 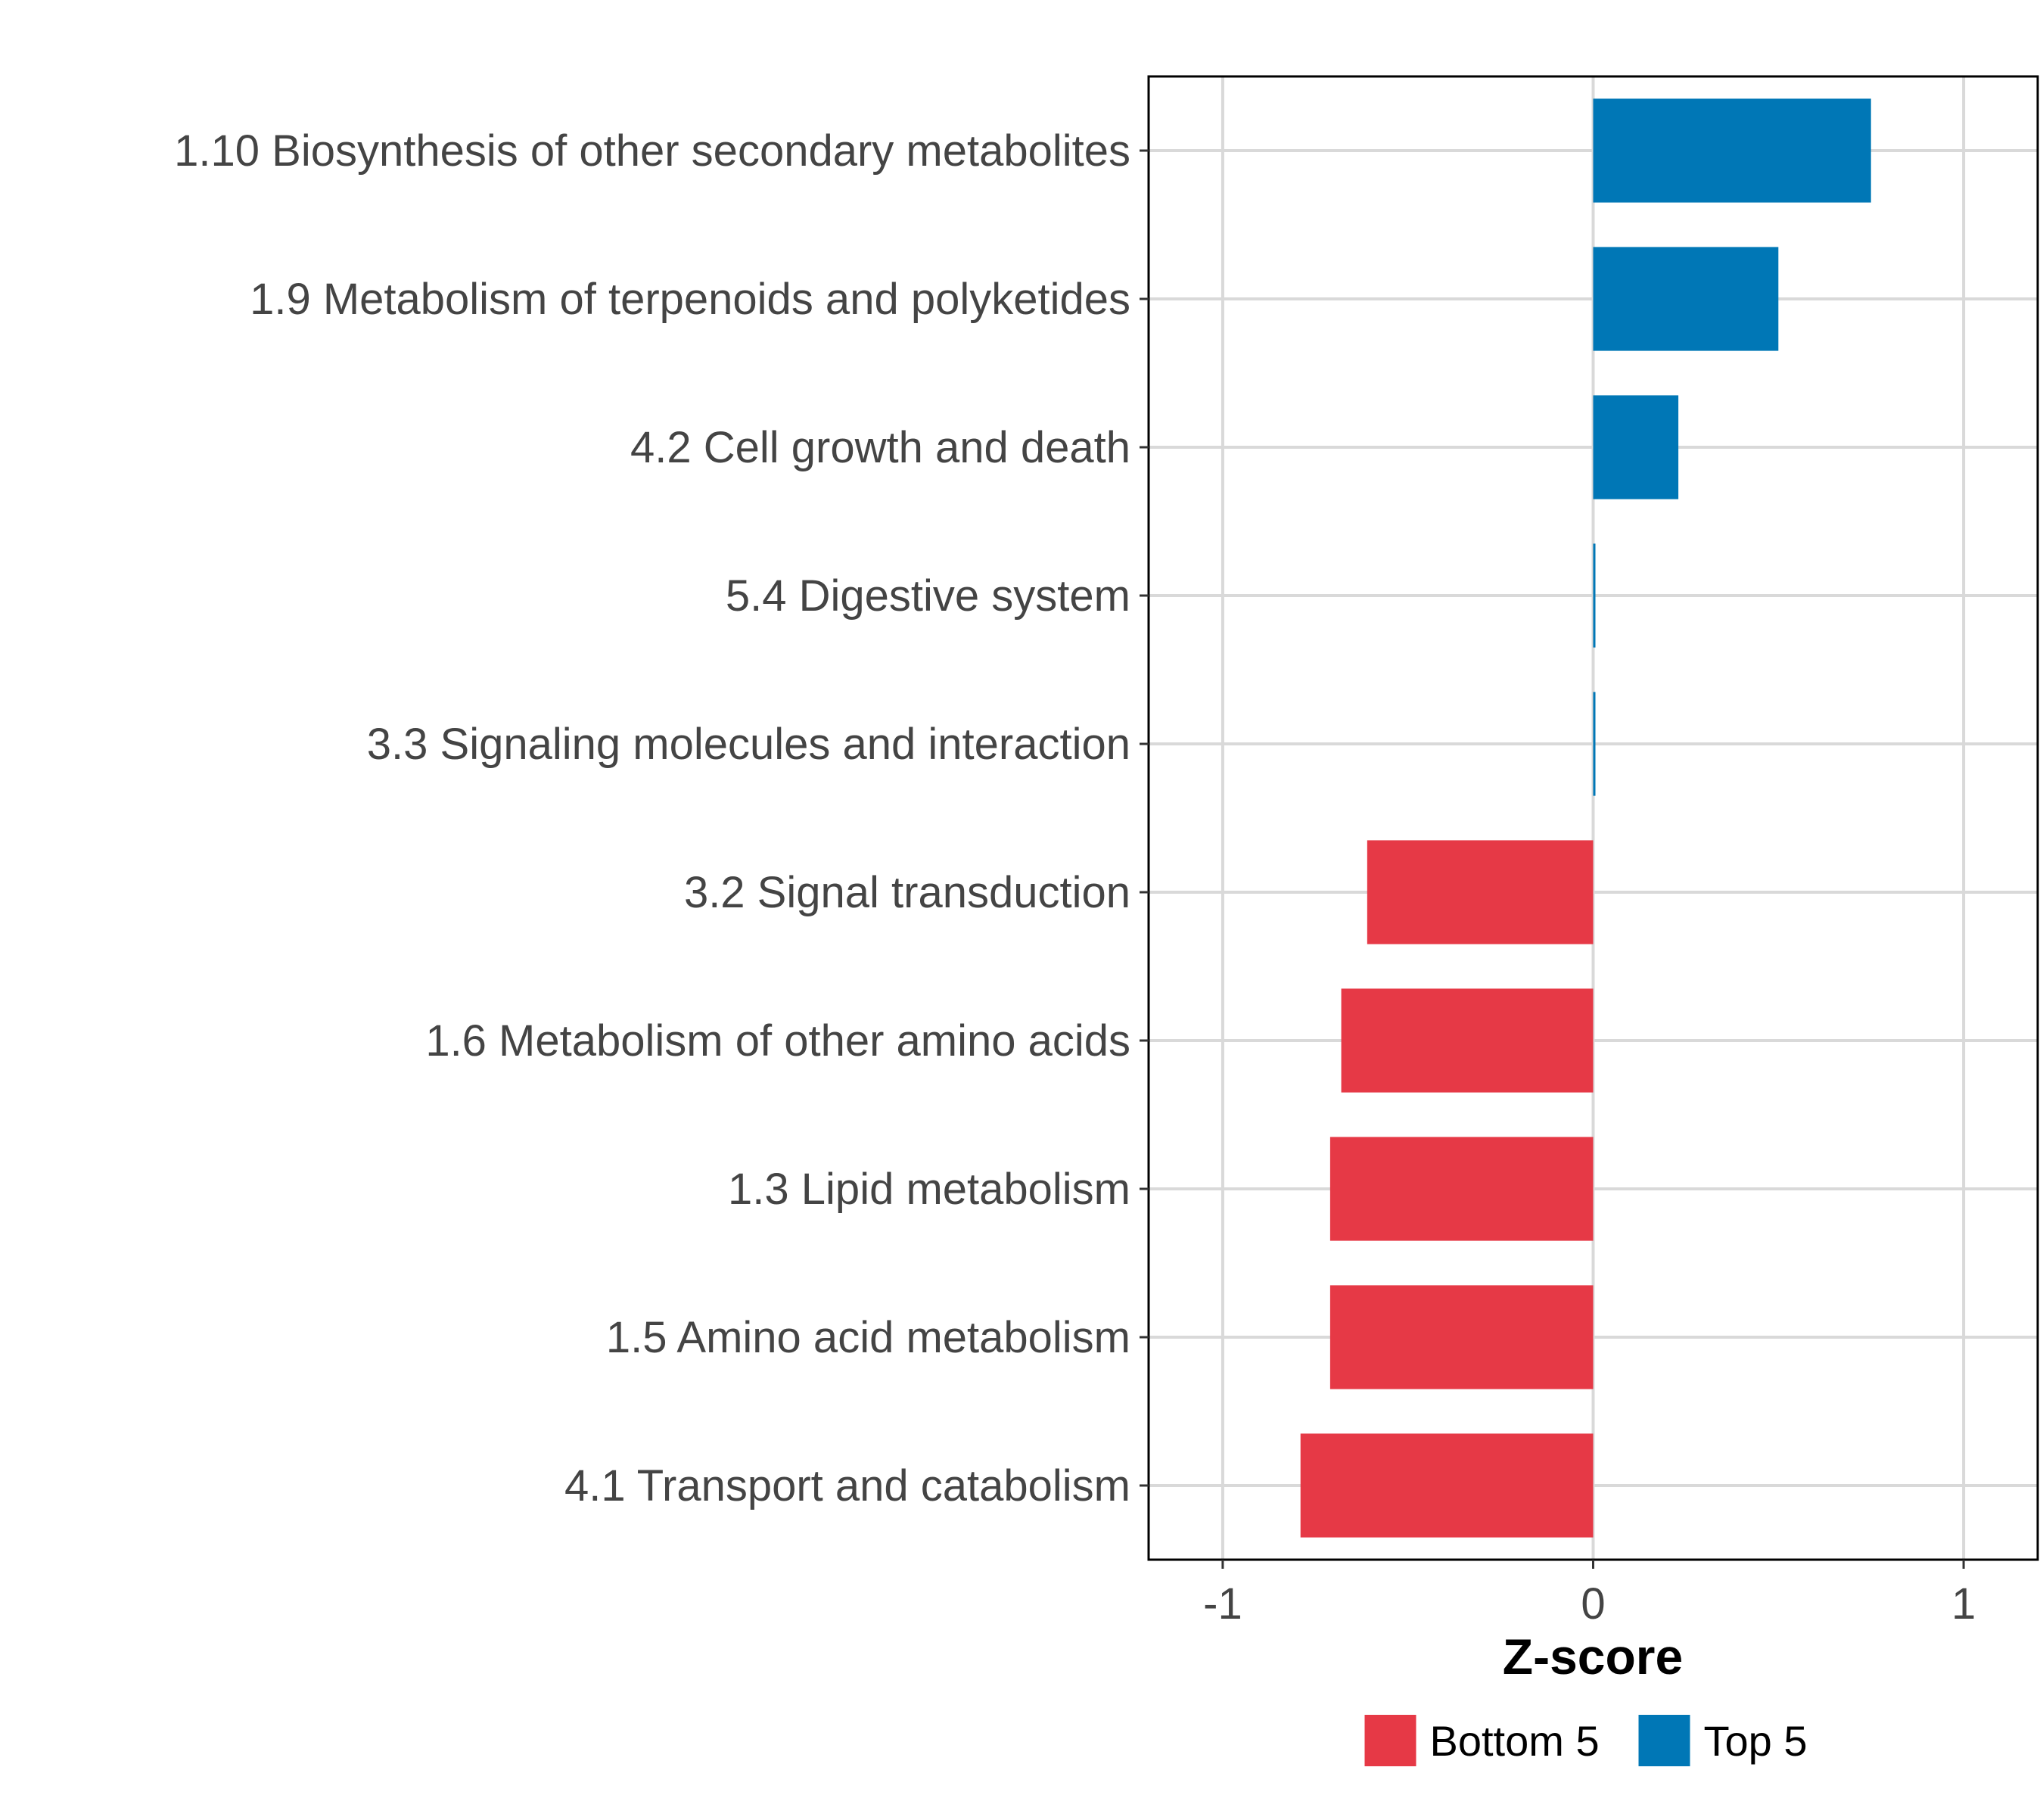 What do you see at coordinates (1593, 1657) in the screenshot?
I see `x-axis-title: Z-score` at bounding box center [1593, 1657].